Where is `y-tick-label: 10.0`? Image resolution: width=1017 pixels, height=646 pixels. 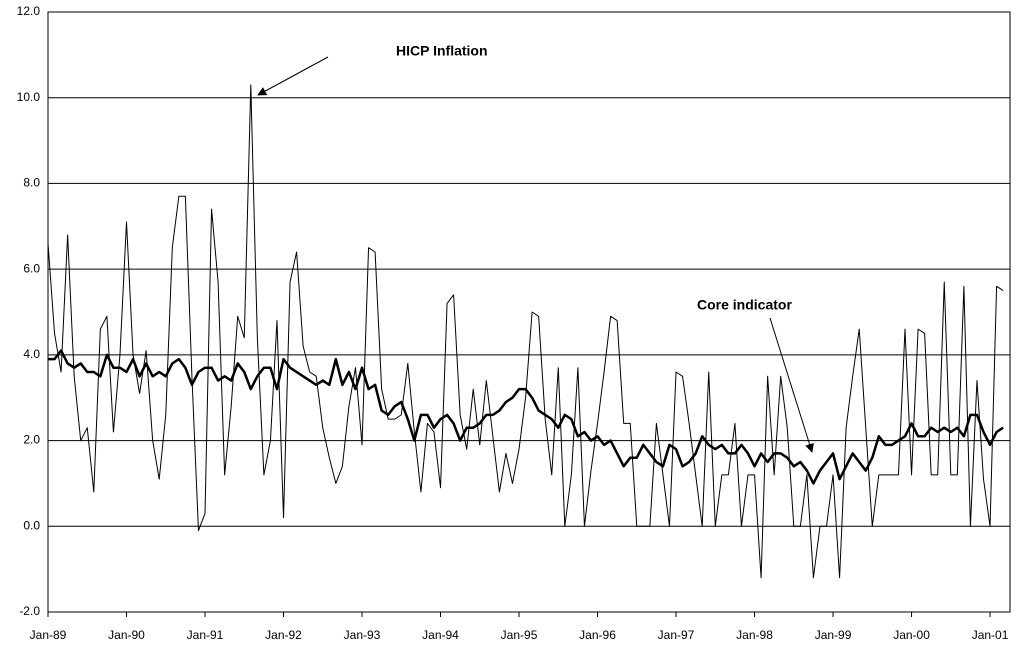
y-tick-label: 10.0 is located at coordinates (29, 97).